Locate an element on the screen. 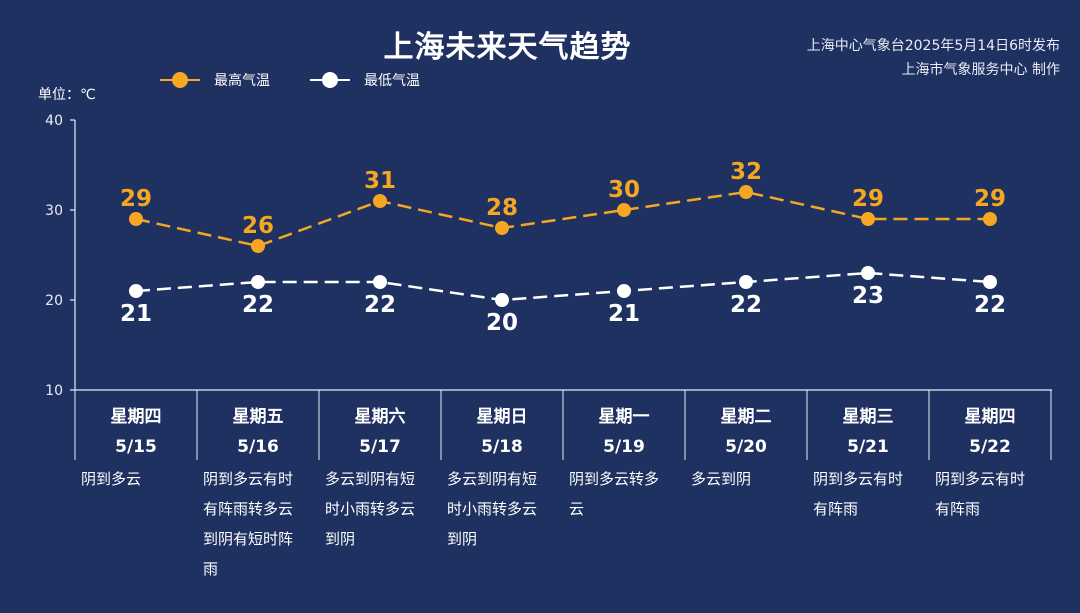 The width and height of the screenshot is (1080, 613). x-category-date: 5/22 is located at coordinates (990, 447).